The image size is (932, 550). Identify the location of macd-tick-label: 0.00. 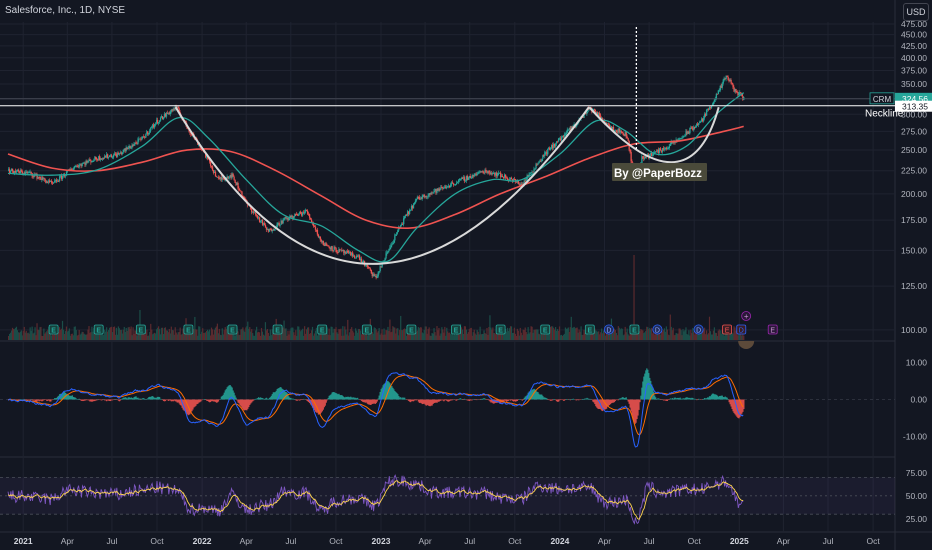
(918, 400).